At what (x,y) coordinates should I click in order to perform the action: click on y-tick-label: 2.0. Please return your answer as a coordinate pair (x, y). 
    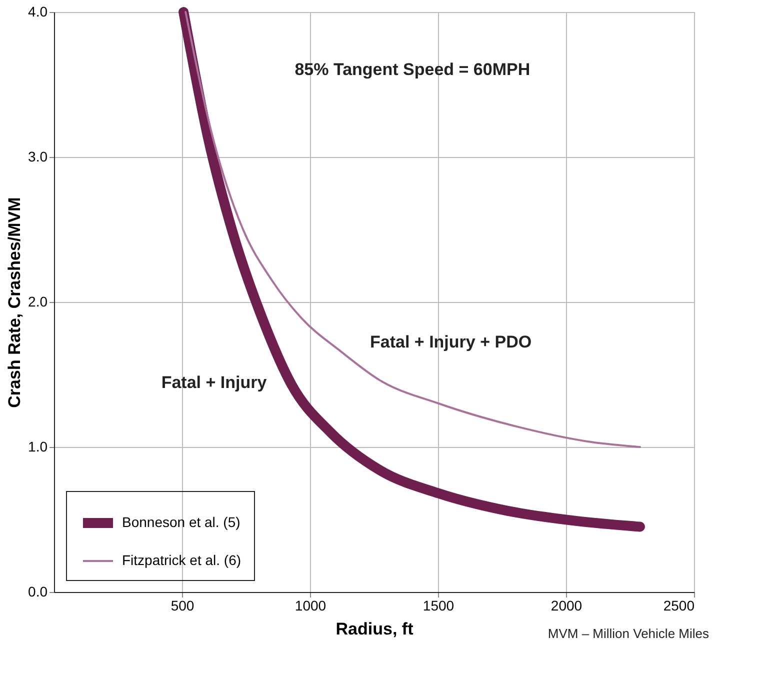
    Looking at the image, I should click on (38, 302).